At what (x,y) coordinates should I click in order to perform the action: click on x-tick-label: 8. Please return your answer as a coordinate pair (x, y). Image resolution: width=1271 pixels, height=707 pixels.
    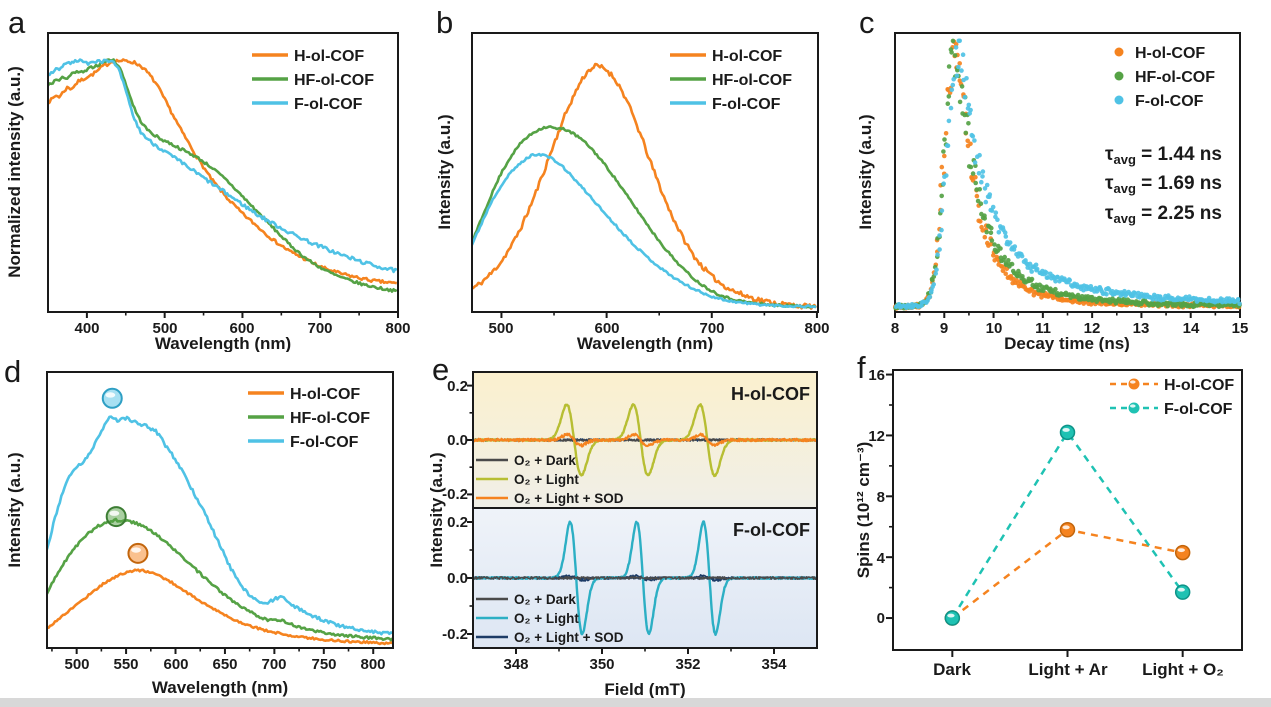
    Looking at the image, I should click on (895, 328).